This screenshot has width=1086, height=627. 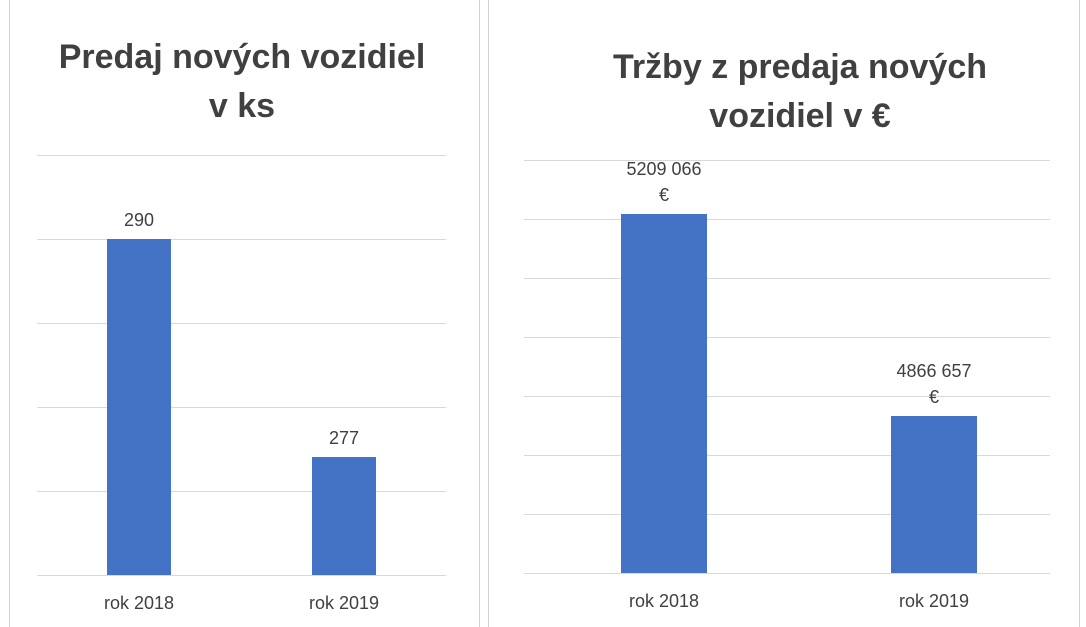 What do you see at coordinates (800, 91) in the screenshot?
I see `chart-title: Tržby z predaja nových vozidiel v €` at bounding box center [800, 91].